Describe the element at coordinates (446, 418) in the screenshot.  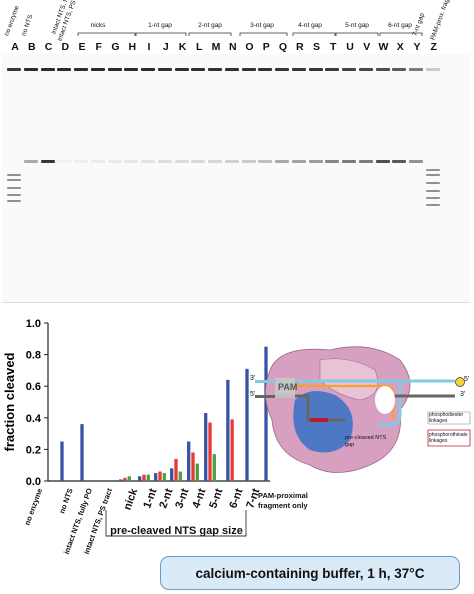
I see `phosphodiester-label: phosphodiester linkages` at that location.